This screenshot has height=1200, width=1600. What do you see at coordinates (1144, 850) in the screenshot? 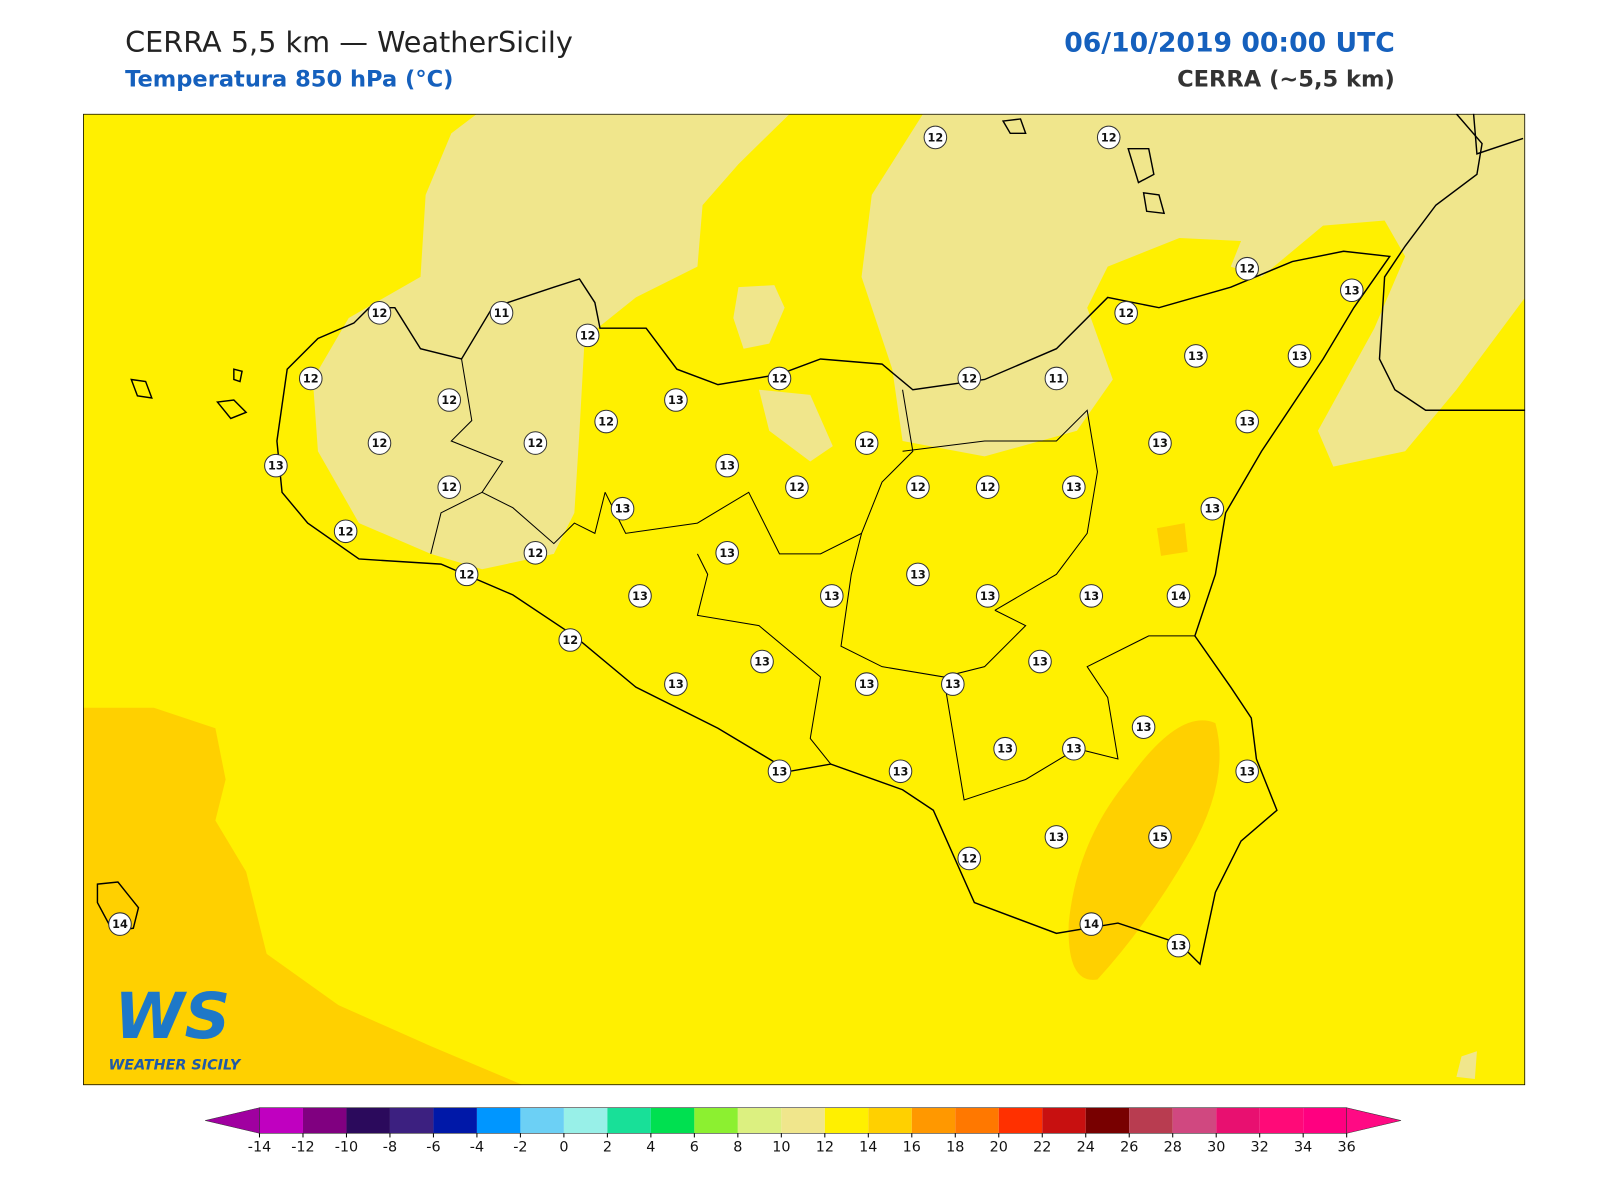
I see `warm-area` at bounding box center [1144, 850].